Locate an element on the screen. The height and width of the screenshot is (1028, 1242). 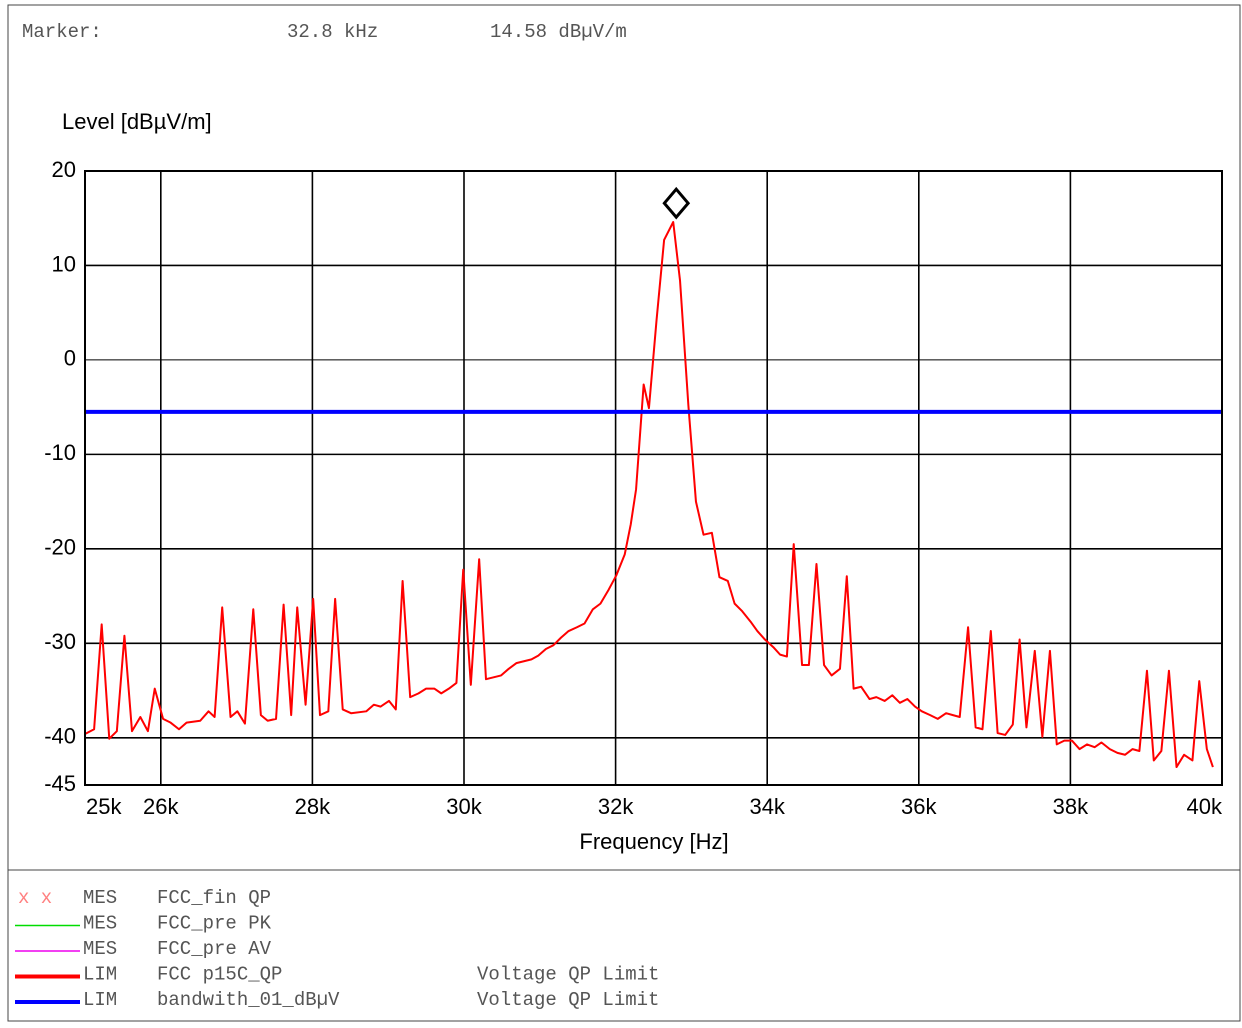
legend-symbol: x x is located at coordinates (35, 898).